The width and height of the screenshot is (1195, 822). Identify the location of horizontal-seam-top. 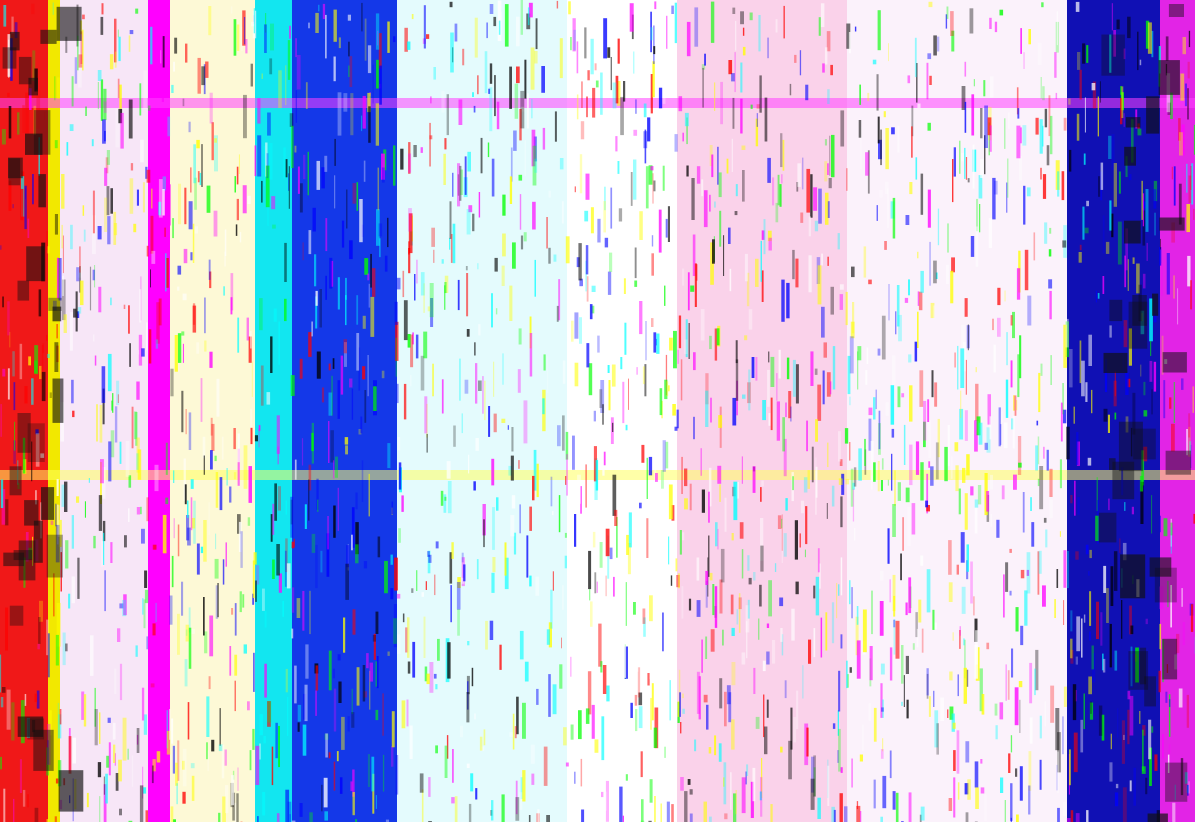
(597, 103).